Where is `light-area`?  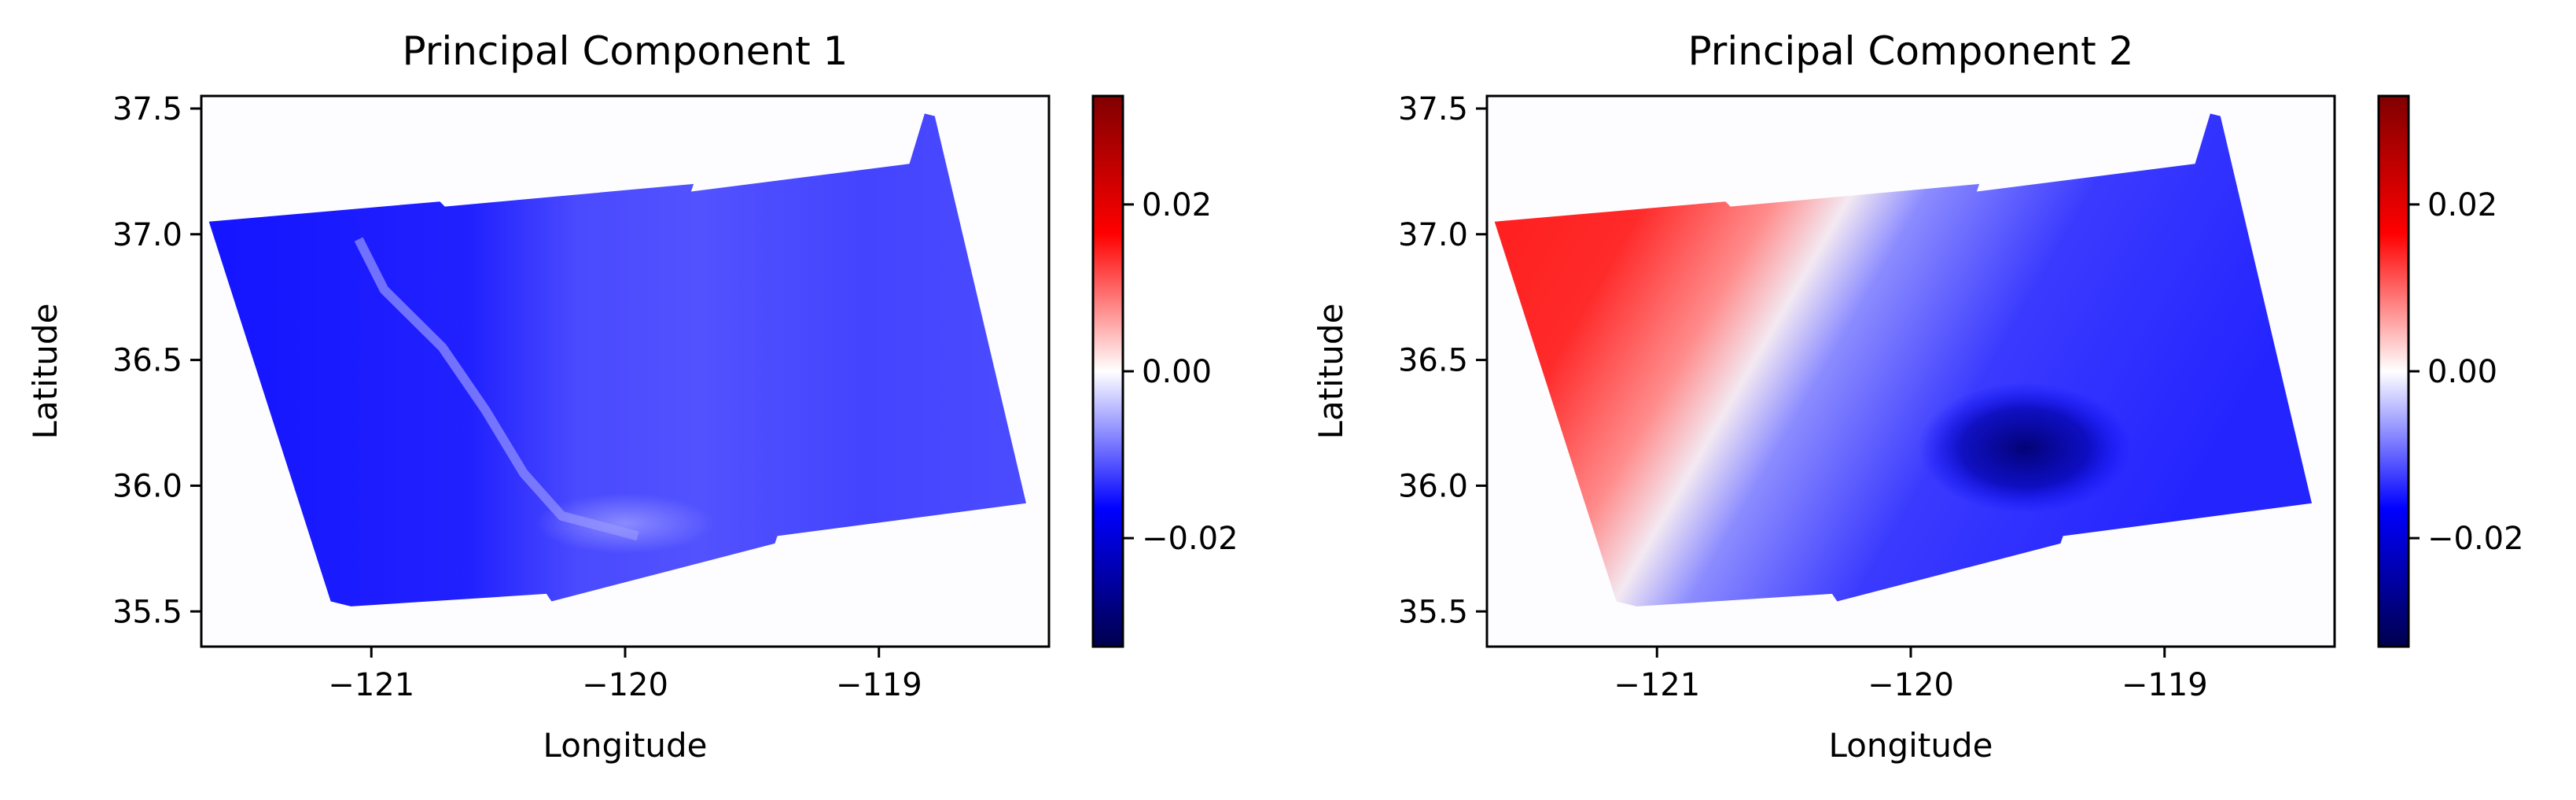
light-area is located at coordinates (625, 523).